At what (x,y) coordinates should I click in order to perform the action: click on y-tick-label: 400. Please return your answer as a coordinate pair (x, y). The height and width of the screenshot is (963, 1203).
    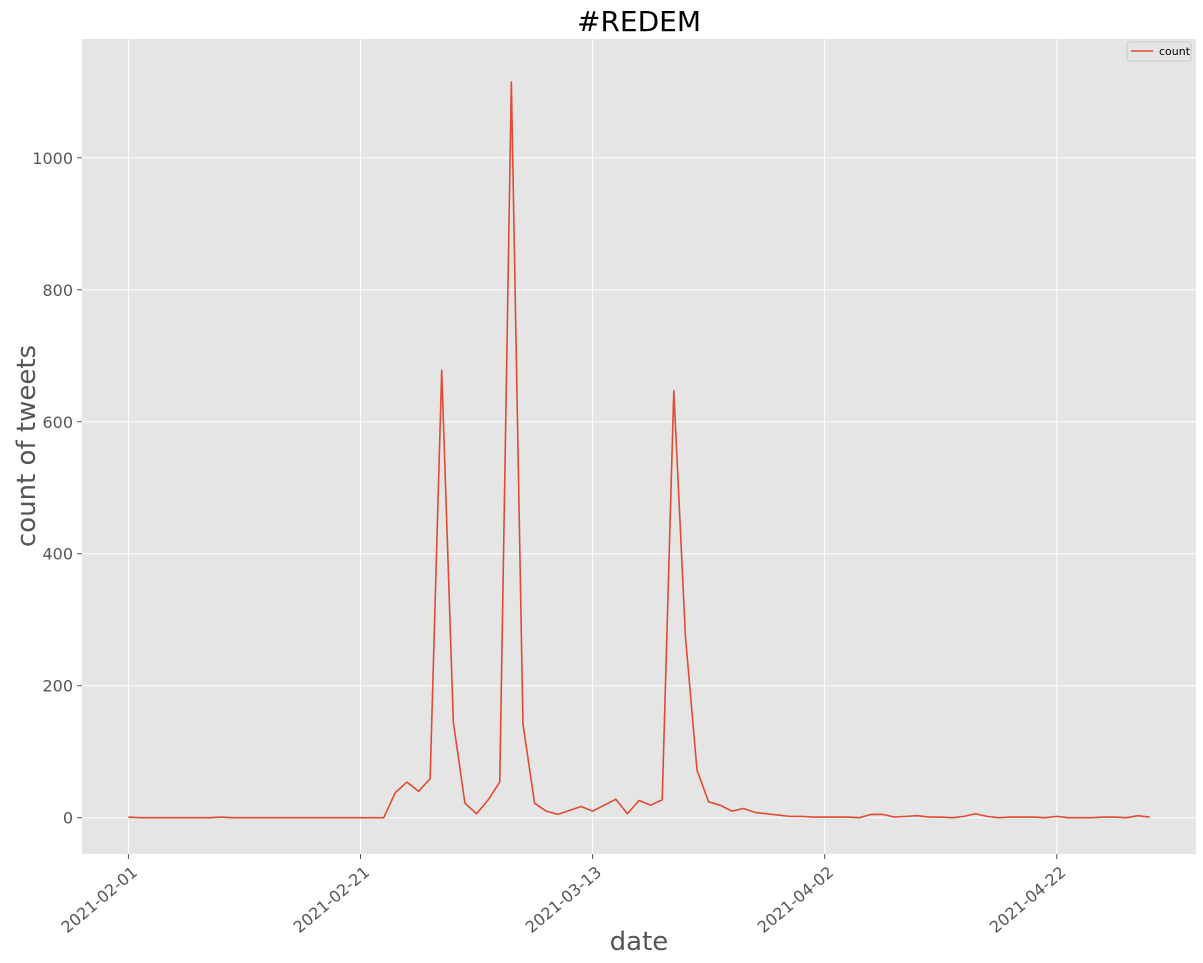
    Looking at the image, I should click on (57, 554).